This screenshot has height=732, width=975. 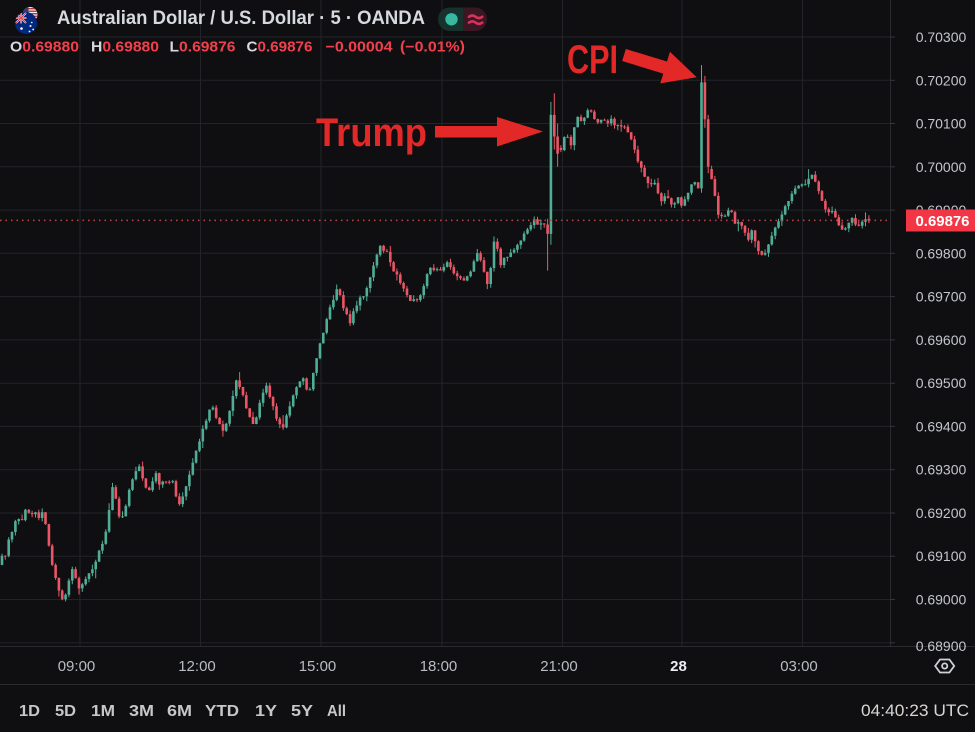 What do you see at coordinates (941, 556) in the screenshot?
I see `svg-text: 0.69100` at bounding box center [941, 556].